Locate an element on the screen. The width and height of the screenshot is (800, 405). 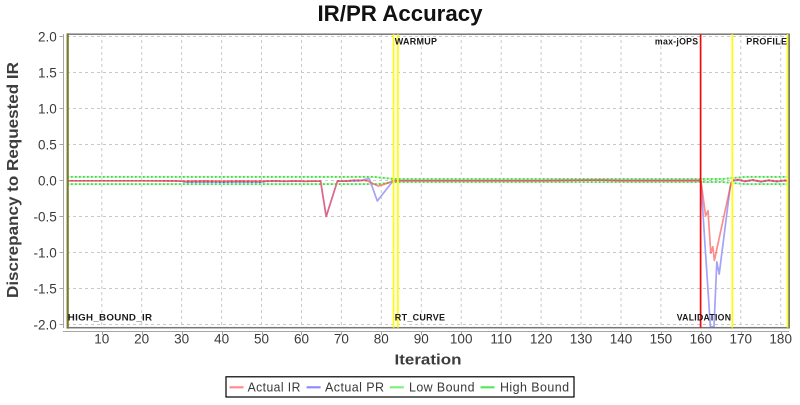
svg-text: 100 is located at coordinates (461, 339).